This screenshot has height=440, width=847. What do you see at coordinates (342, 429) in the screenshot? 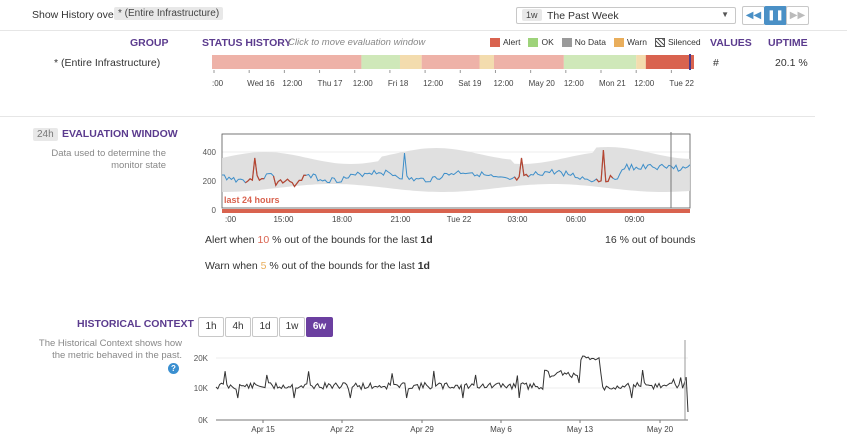
I see `hist-x-tick-label: Apr 22` at bounding box center [342, 429].